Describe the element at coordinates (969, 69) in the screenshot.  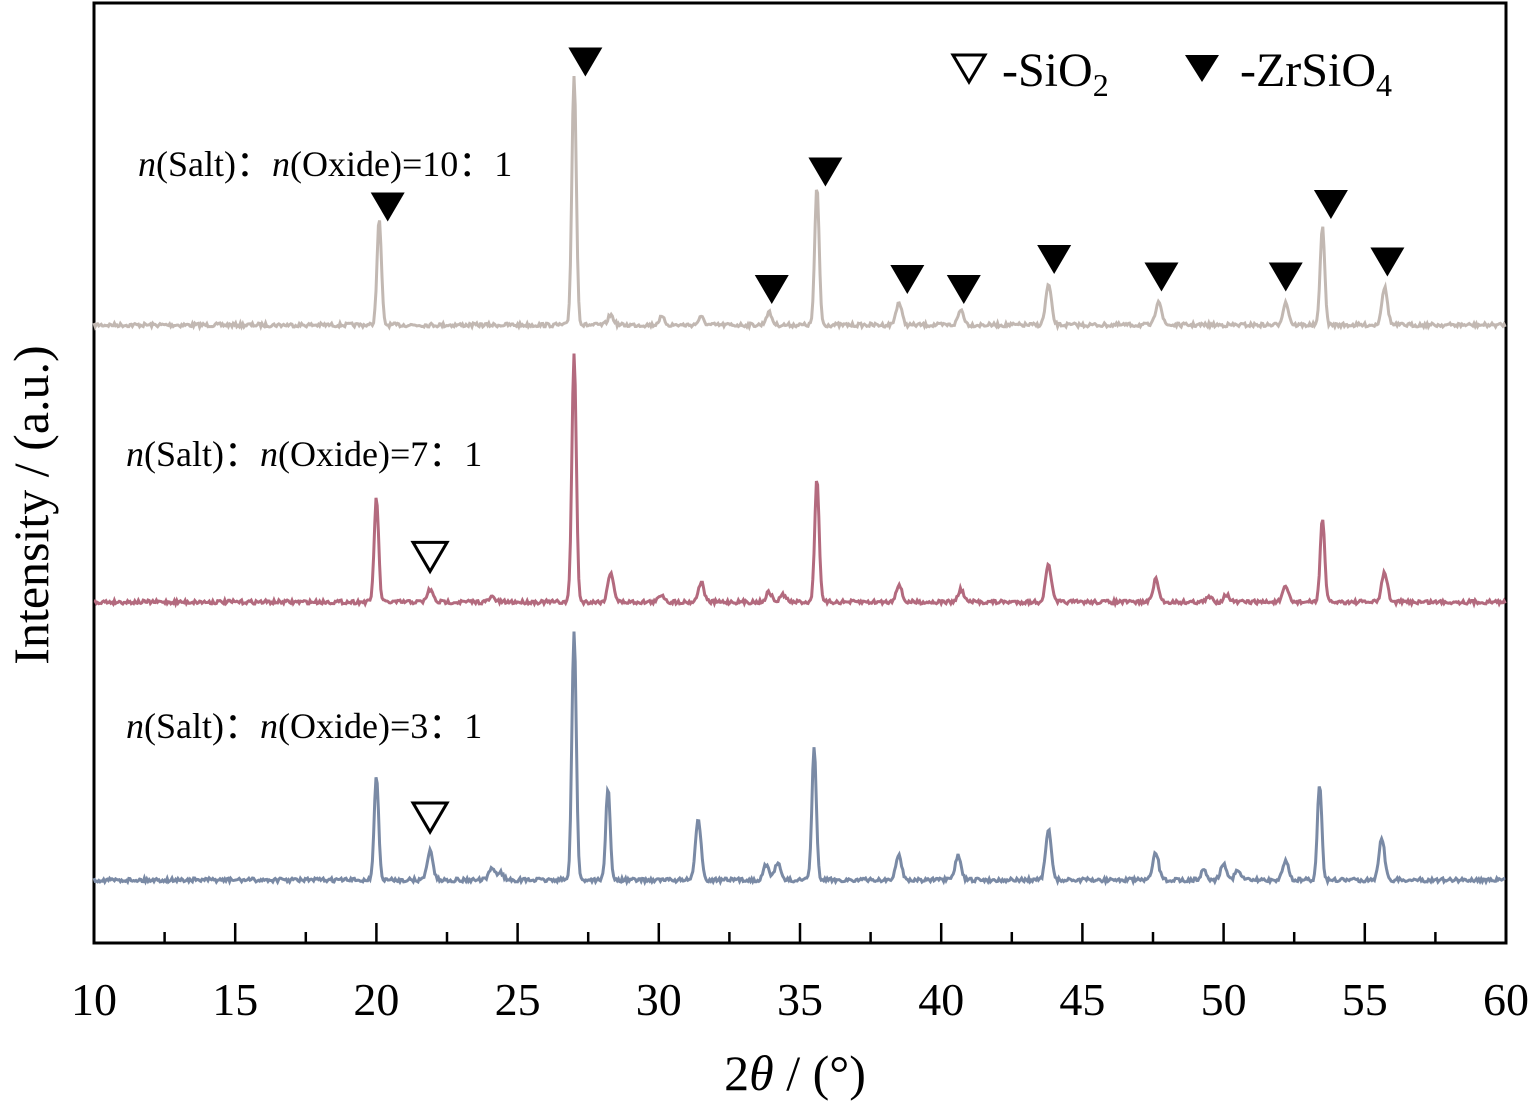
I see `legend-open-triangle-icon` at that location.